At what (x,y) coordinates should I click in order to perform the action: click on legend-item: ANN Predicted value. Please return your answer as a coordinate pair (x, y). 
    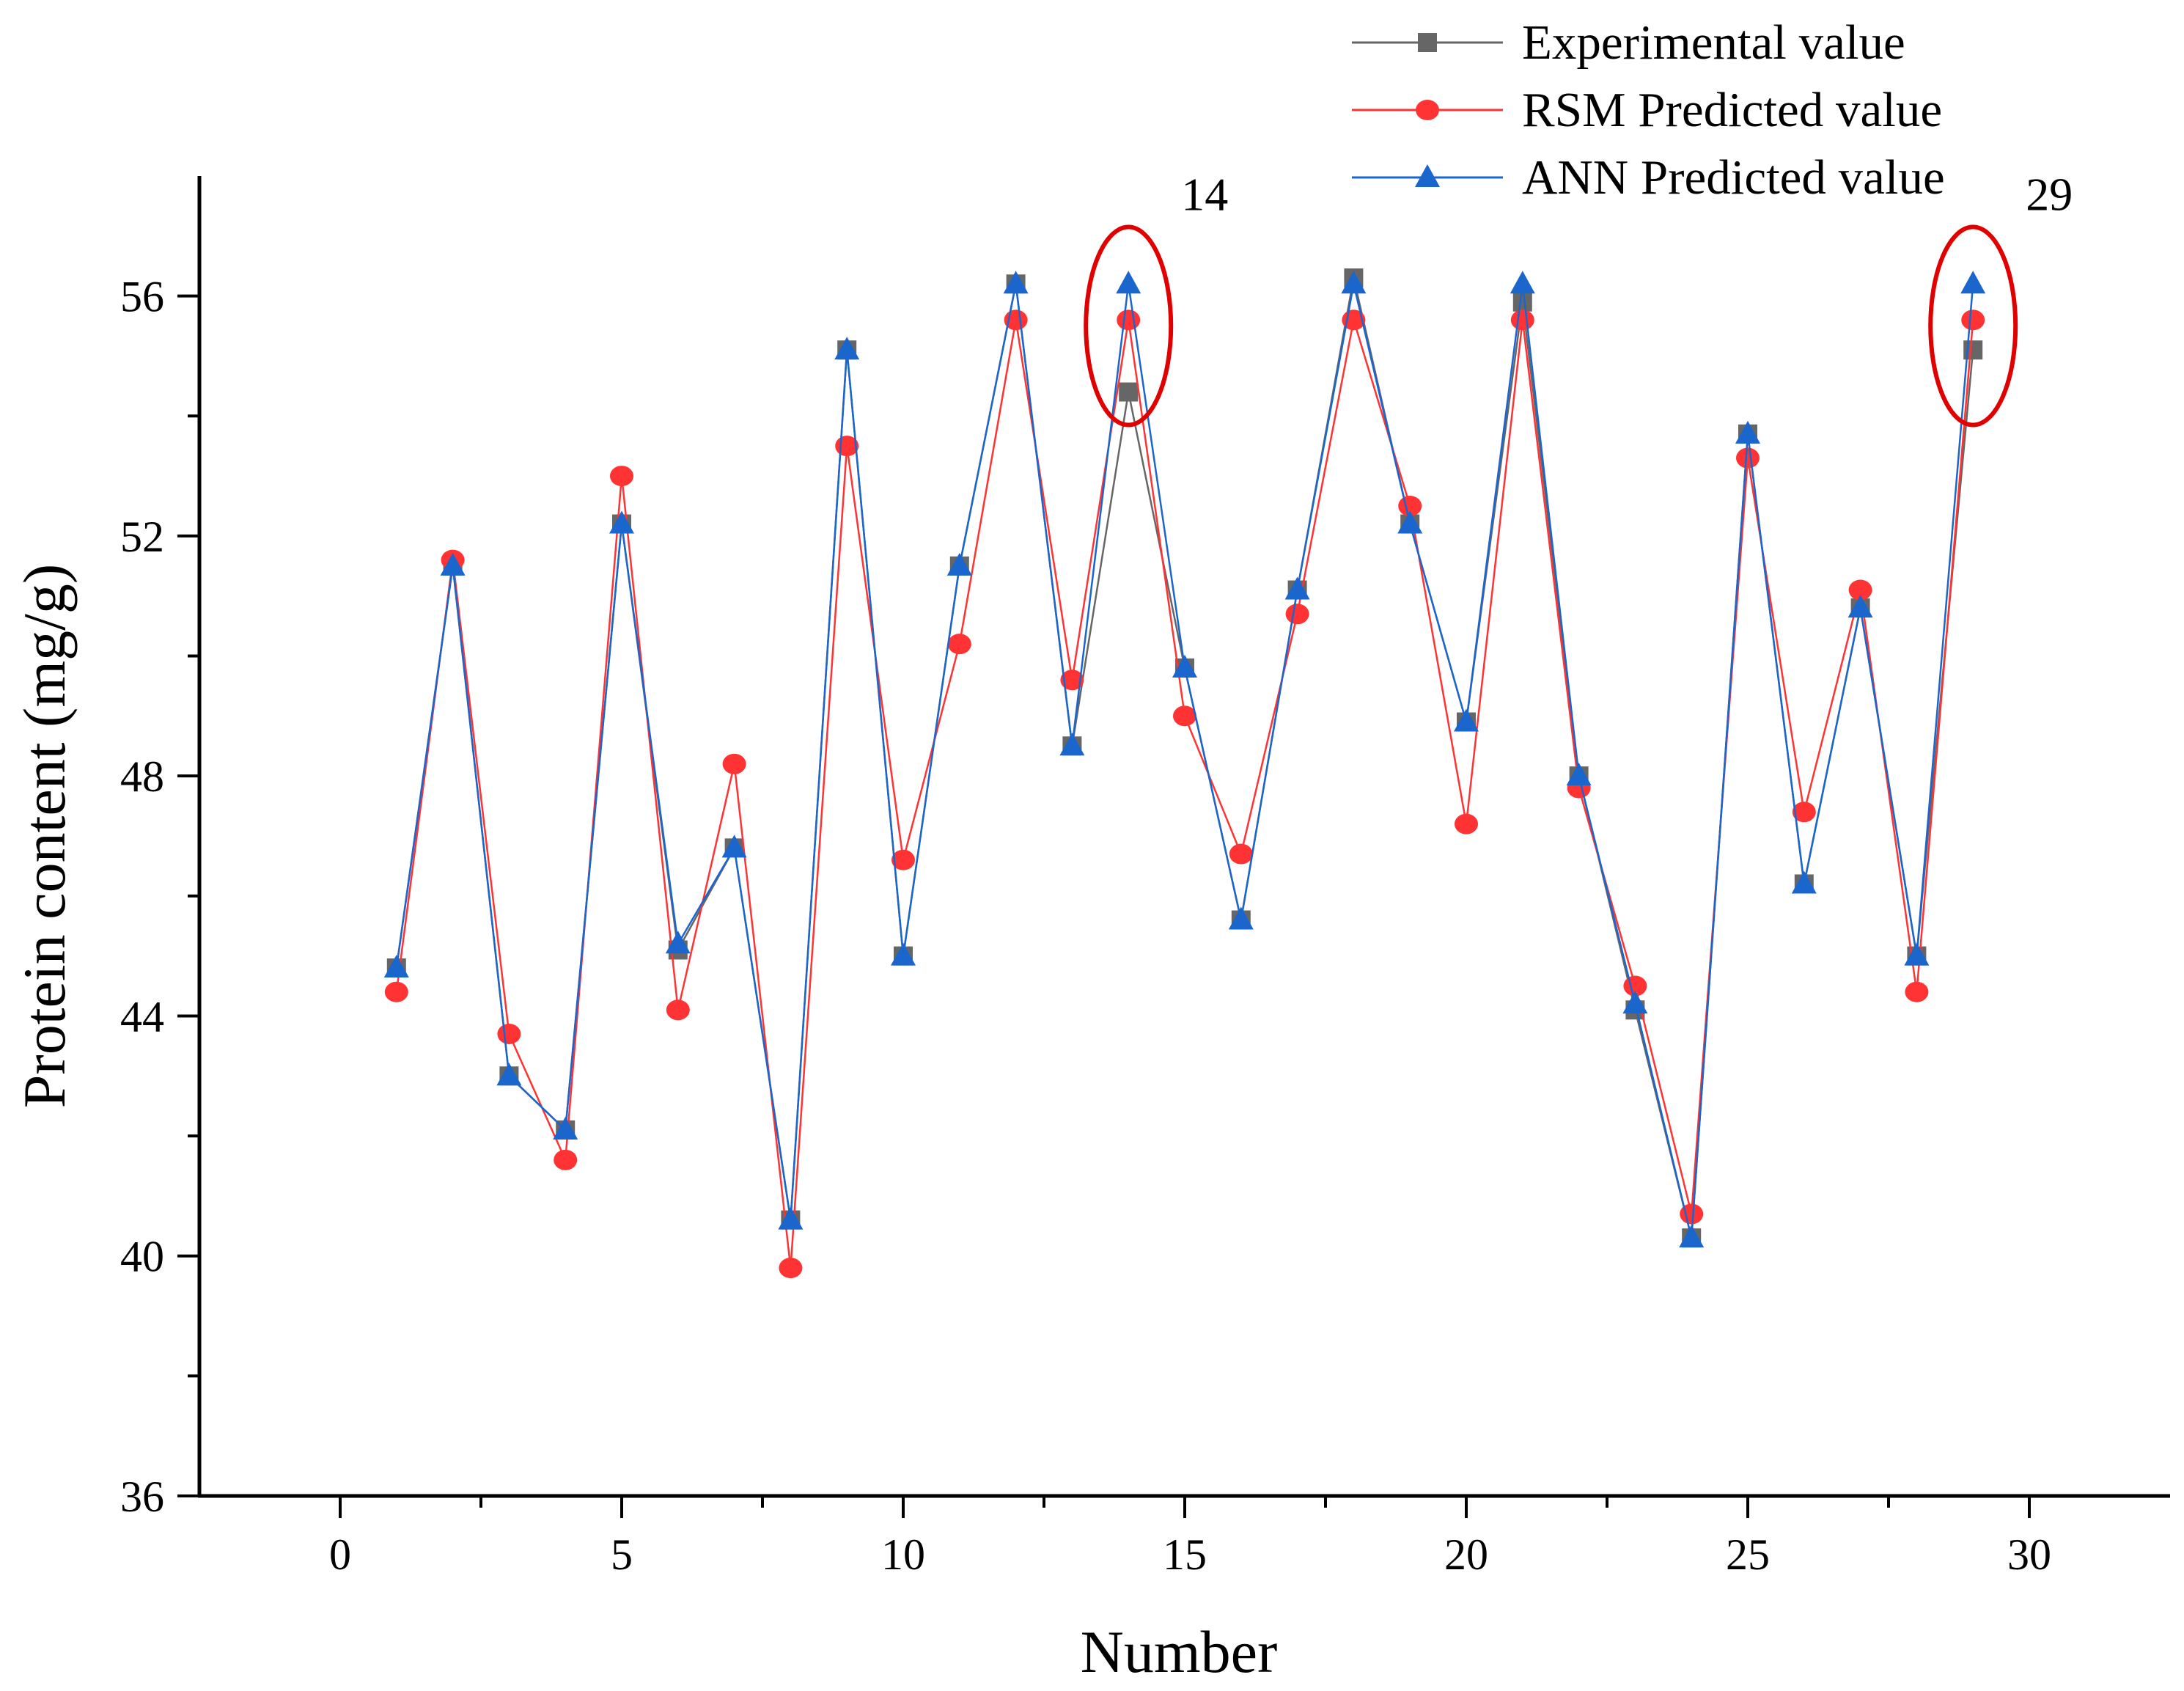
    Looking at the image, I should click on (1648, 177).